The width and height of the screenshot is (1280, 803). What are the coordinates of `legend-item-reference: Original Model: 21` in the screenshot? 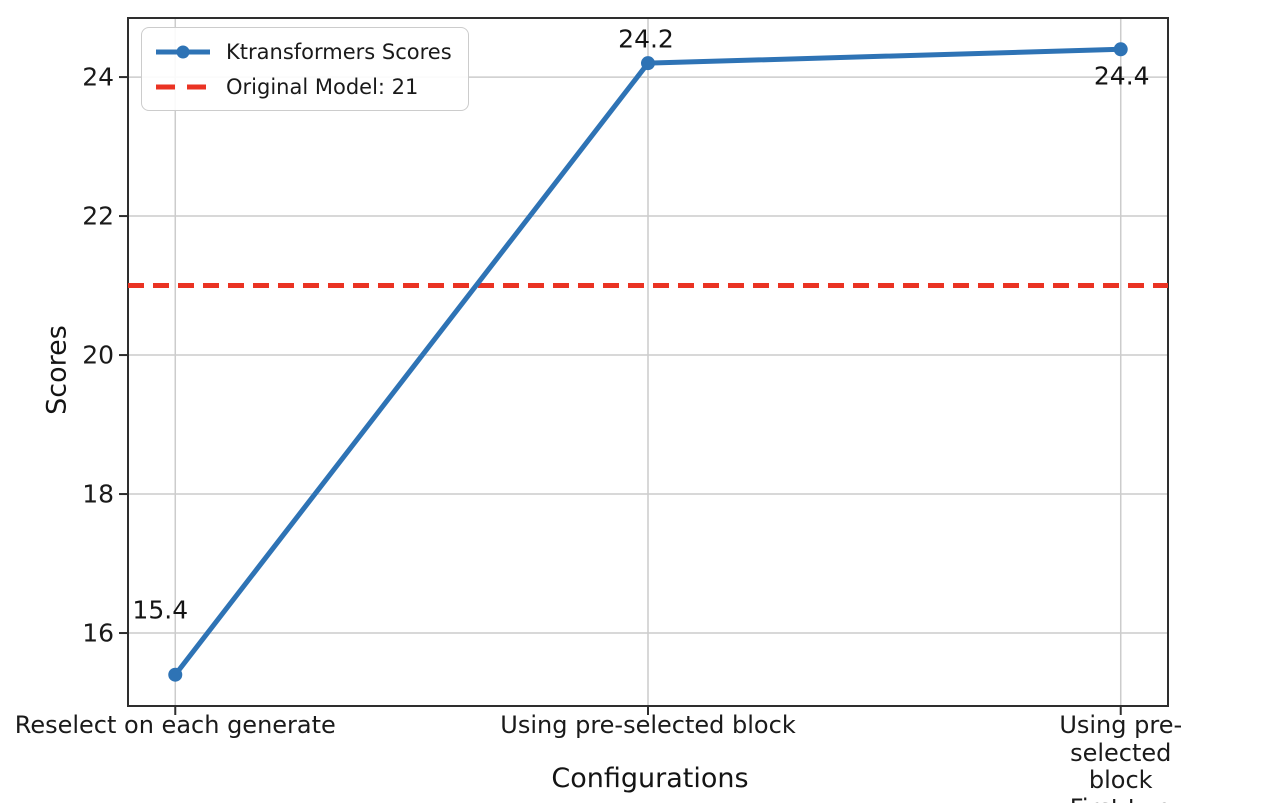 It's located at (303, 86).